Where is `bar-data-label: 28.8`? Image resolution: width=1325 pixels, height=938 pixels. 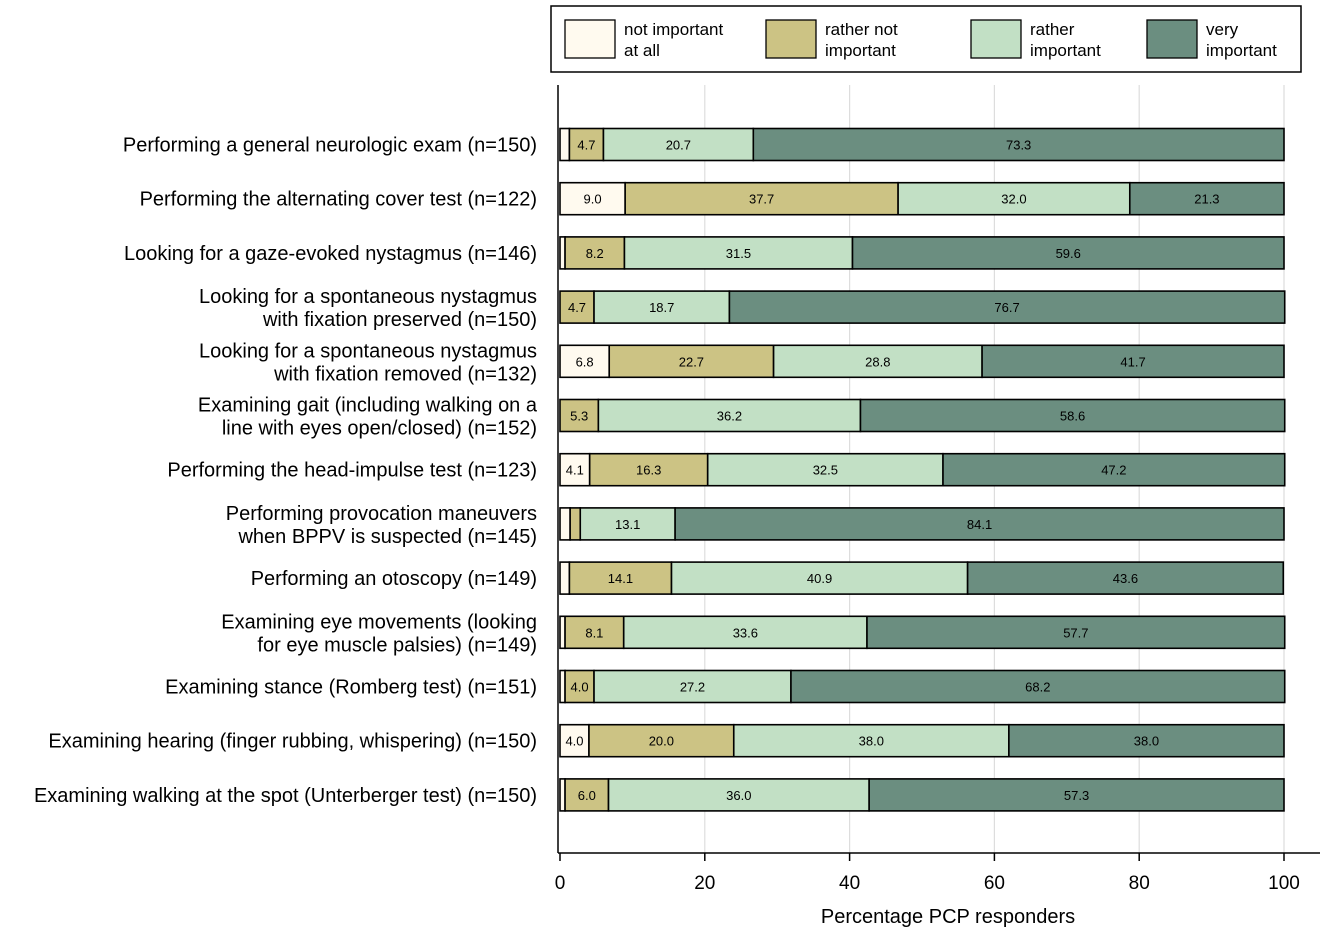
bar-data-label: 28.8 is located at coordinates (877, 361).